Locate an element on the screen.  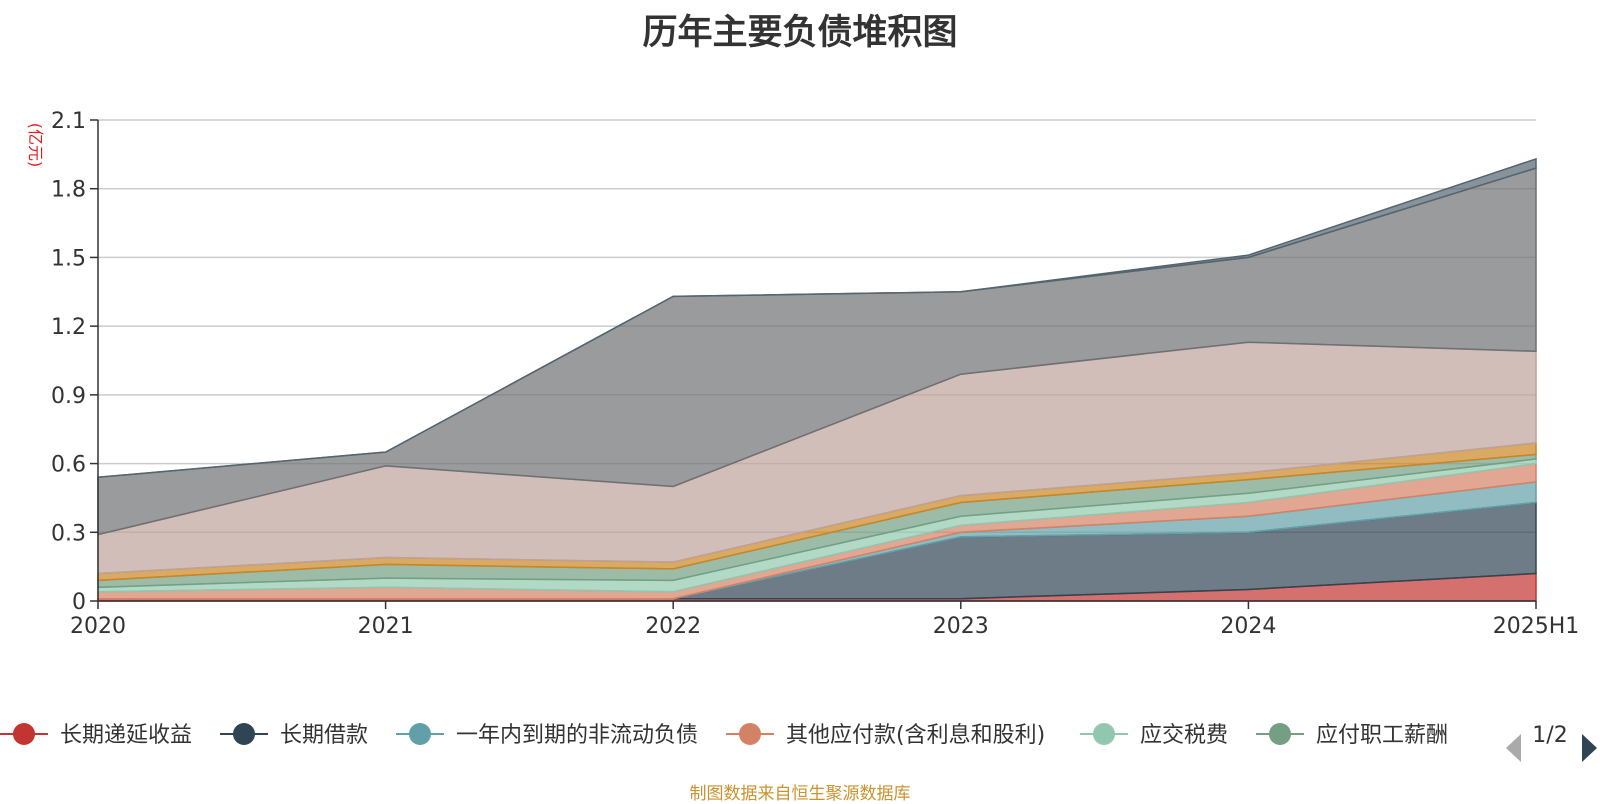
legend-label: 应付职工薪酬 is located at coordinates (1382, 735).